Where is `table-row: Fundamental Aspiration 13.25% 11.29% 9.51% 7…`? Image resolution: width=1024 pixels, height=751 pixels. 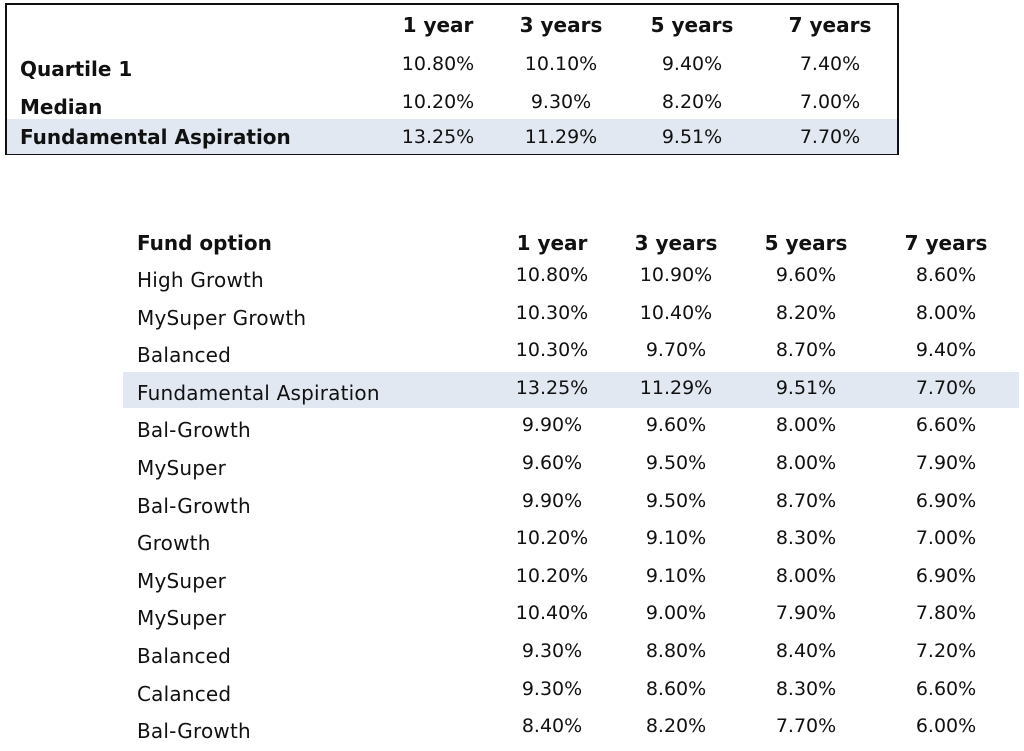 table-row: Fundamental Aspiration 13.25% 11.29% 9.51% 7… is located at coordinates (512, 392).